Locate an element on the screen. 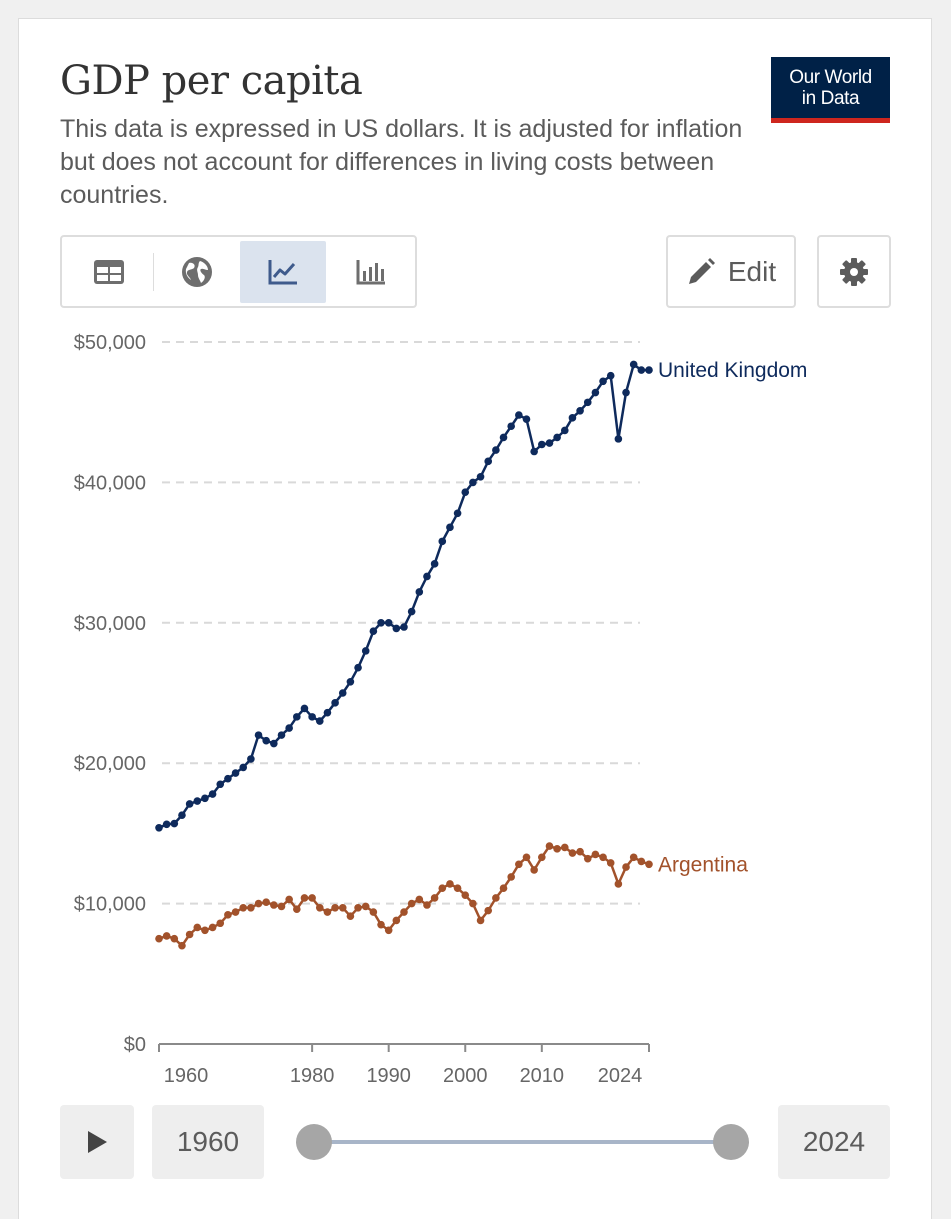  series-label: Argentina is located at coordinates (703, 864).